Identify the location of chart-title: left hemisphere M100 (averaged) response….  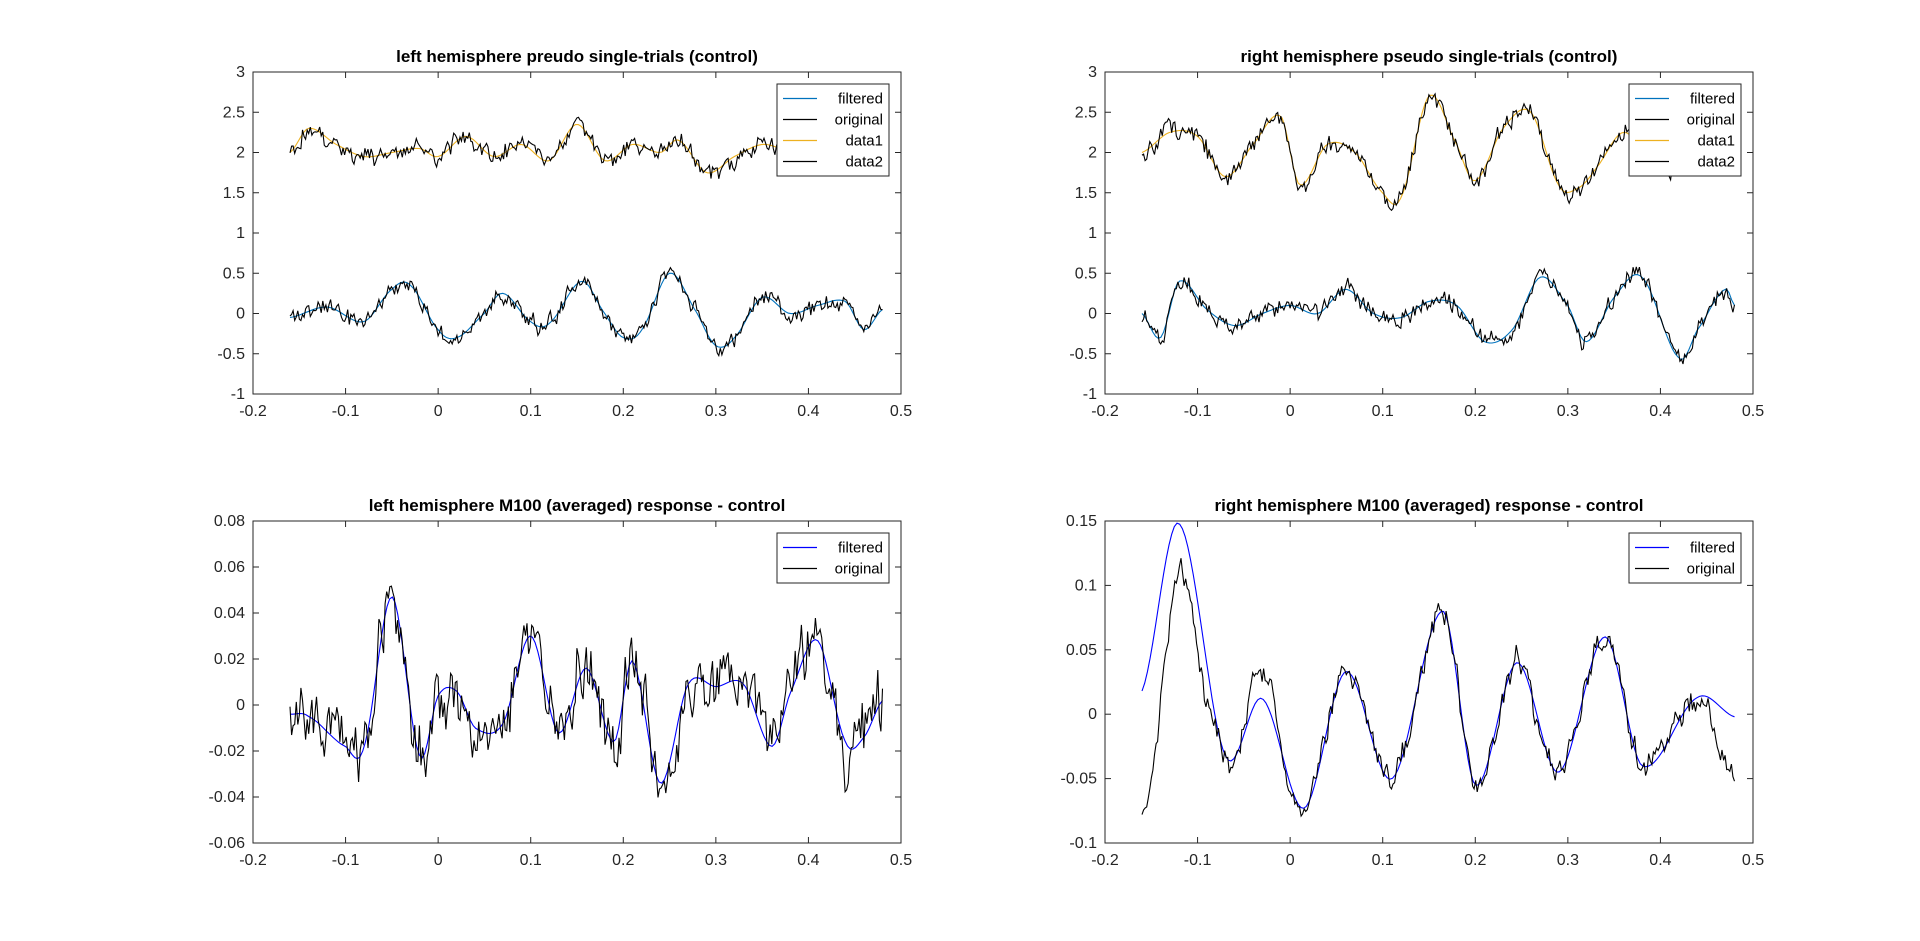
(577, 505).